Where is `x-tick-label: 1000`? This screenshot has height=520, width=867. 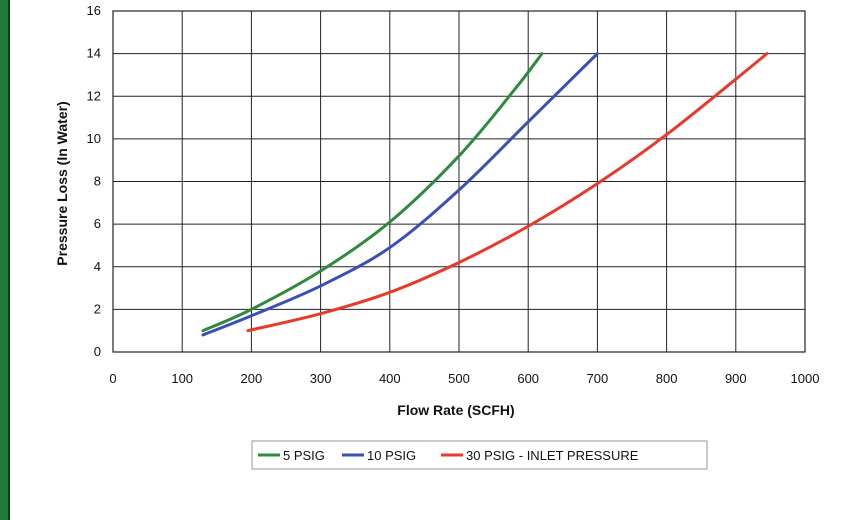
x-tick-label: 1000 is located at coordinates (805, 378).